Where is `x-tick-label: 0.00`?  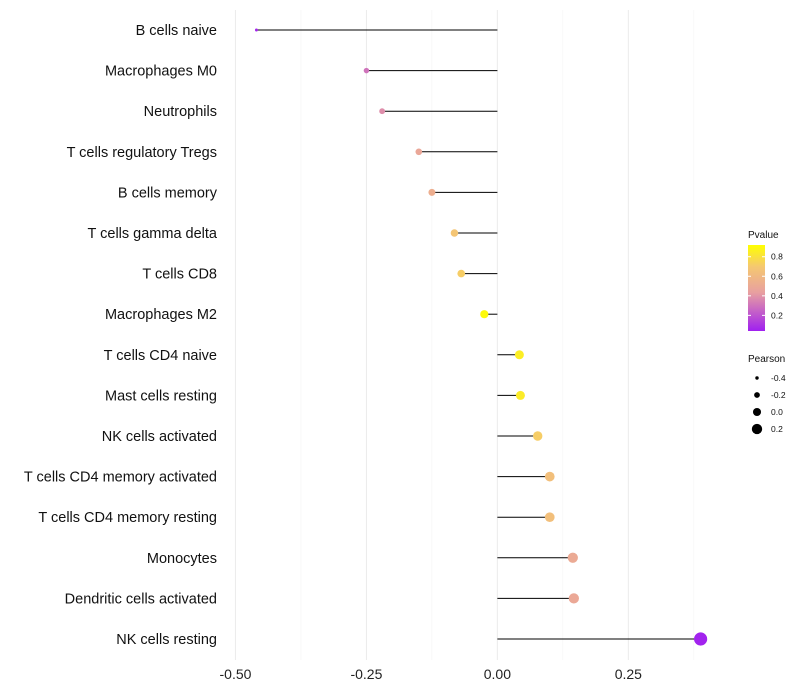 x-tick-label: 0.00 is located at coordinates (497, 674).